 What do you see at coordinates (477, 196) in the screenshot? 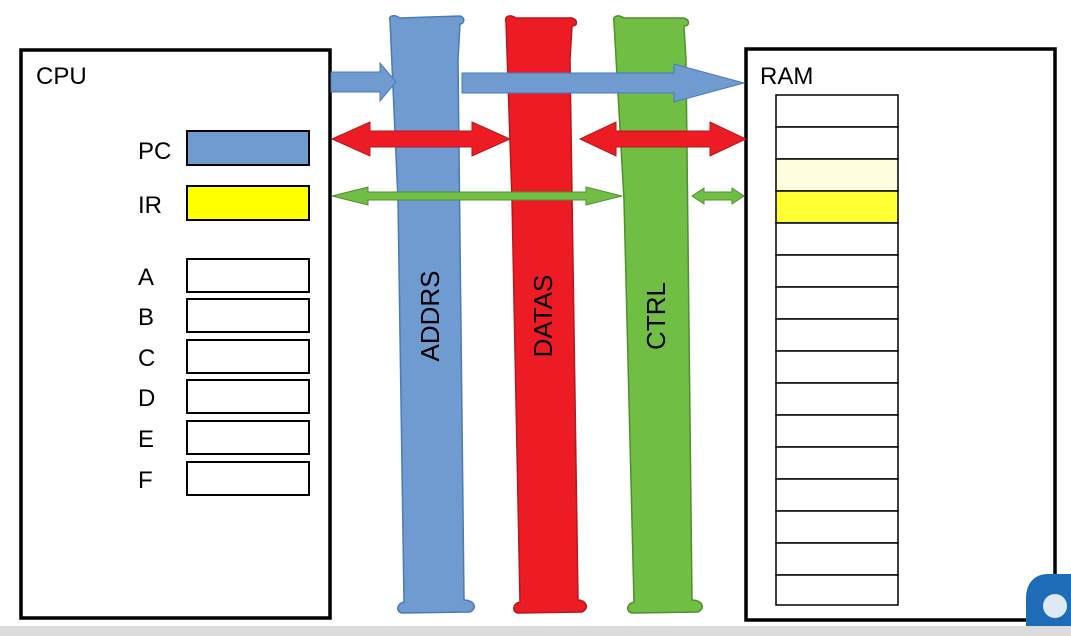
I see `control-arrow-cpu-bus` at bounding box center [477, 196].